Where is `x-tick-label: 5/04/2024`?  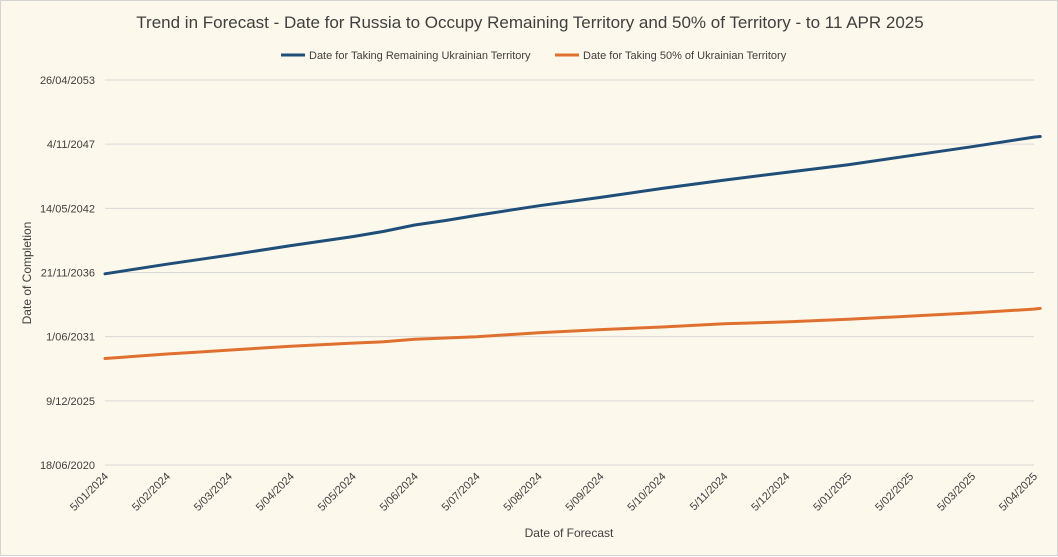 x-tick-label: 5/04/2024 is located at coordinates (275, 492).